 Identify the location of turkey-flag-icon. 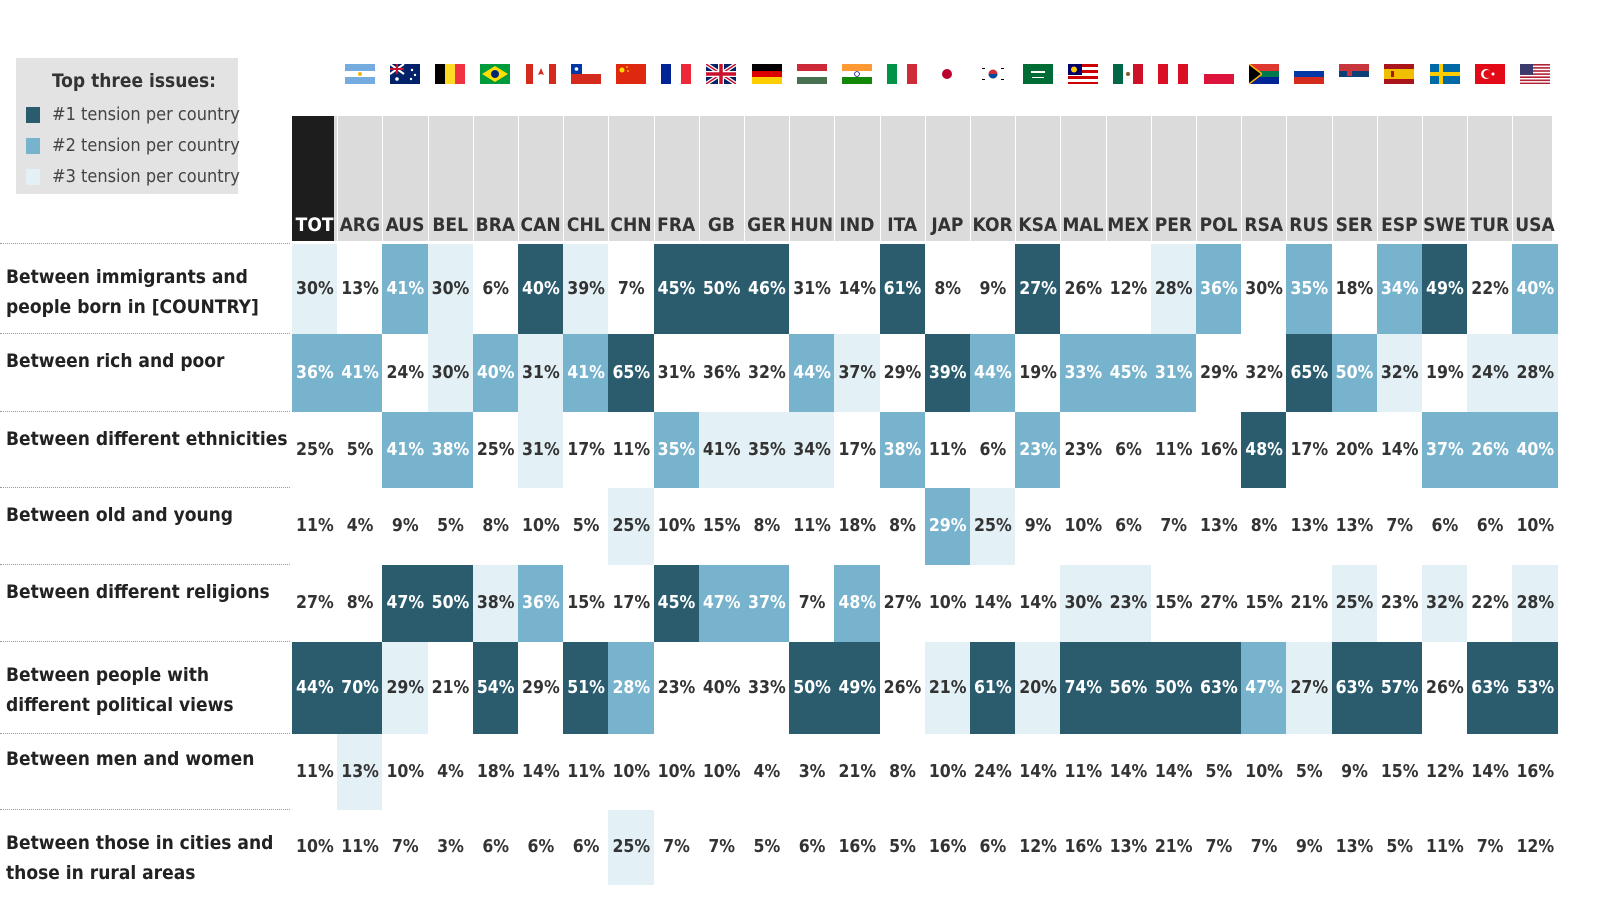
(1489, 77).